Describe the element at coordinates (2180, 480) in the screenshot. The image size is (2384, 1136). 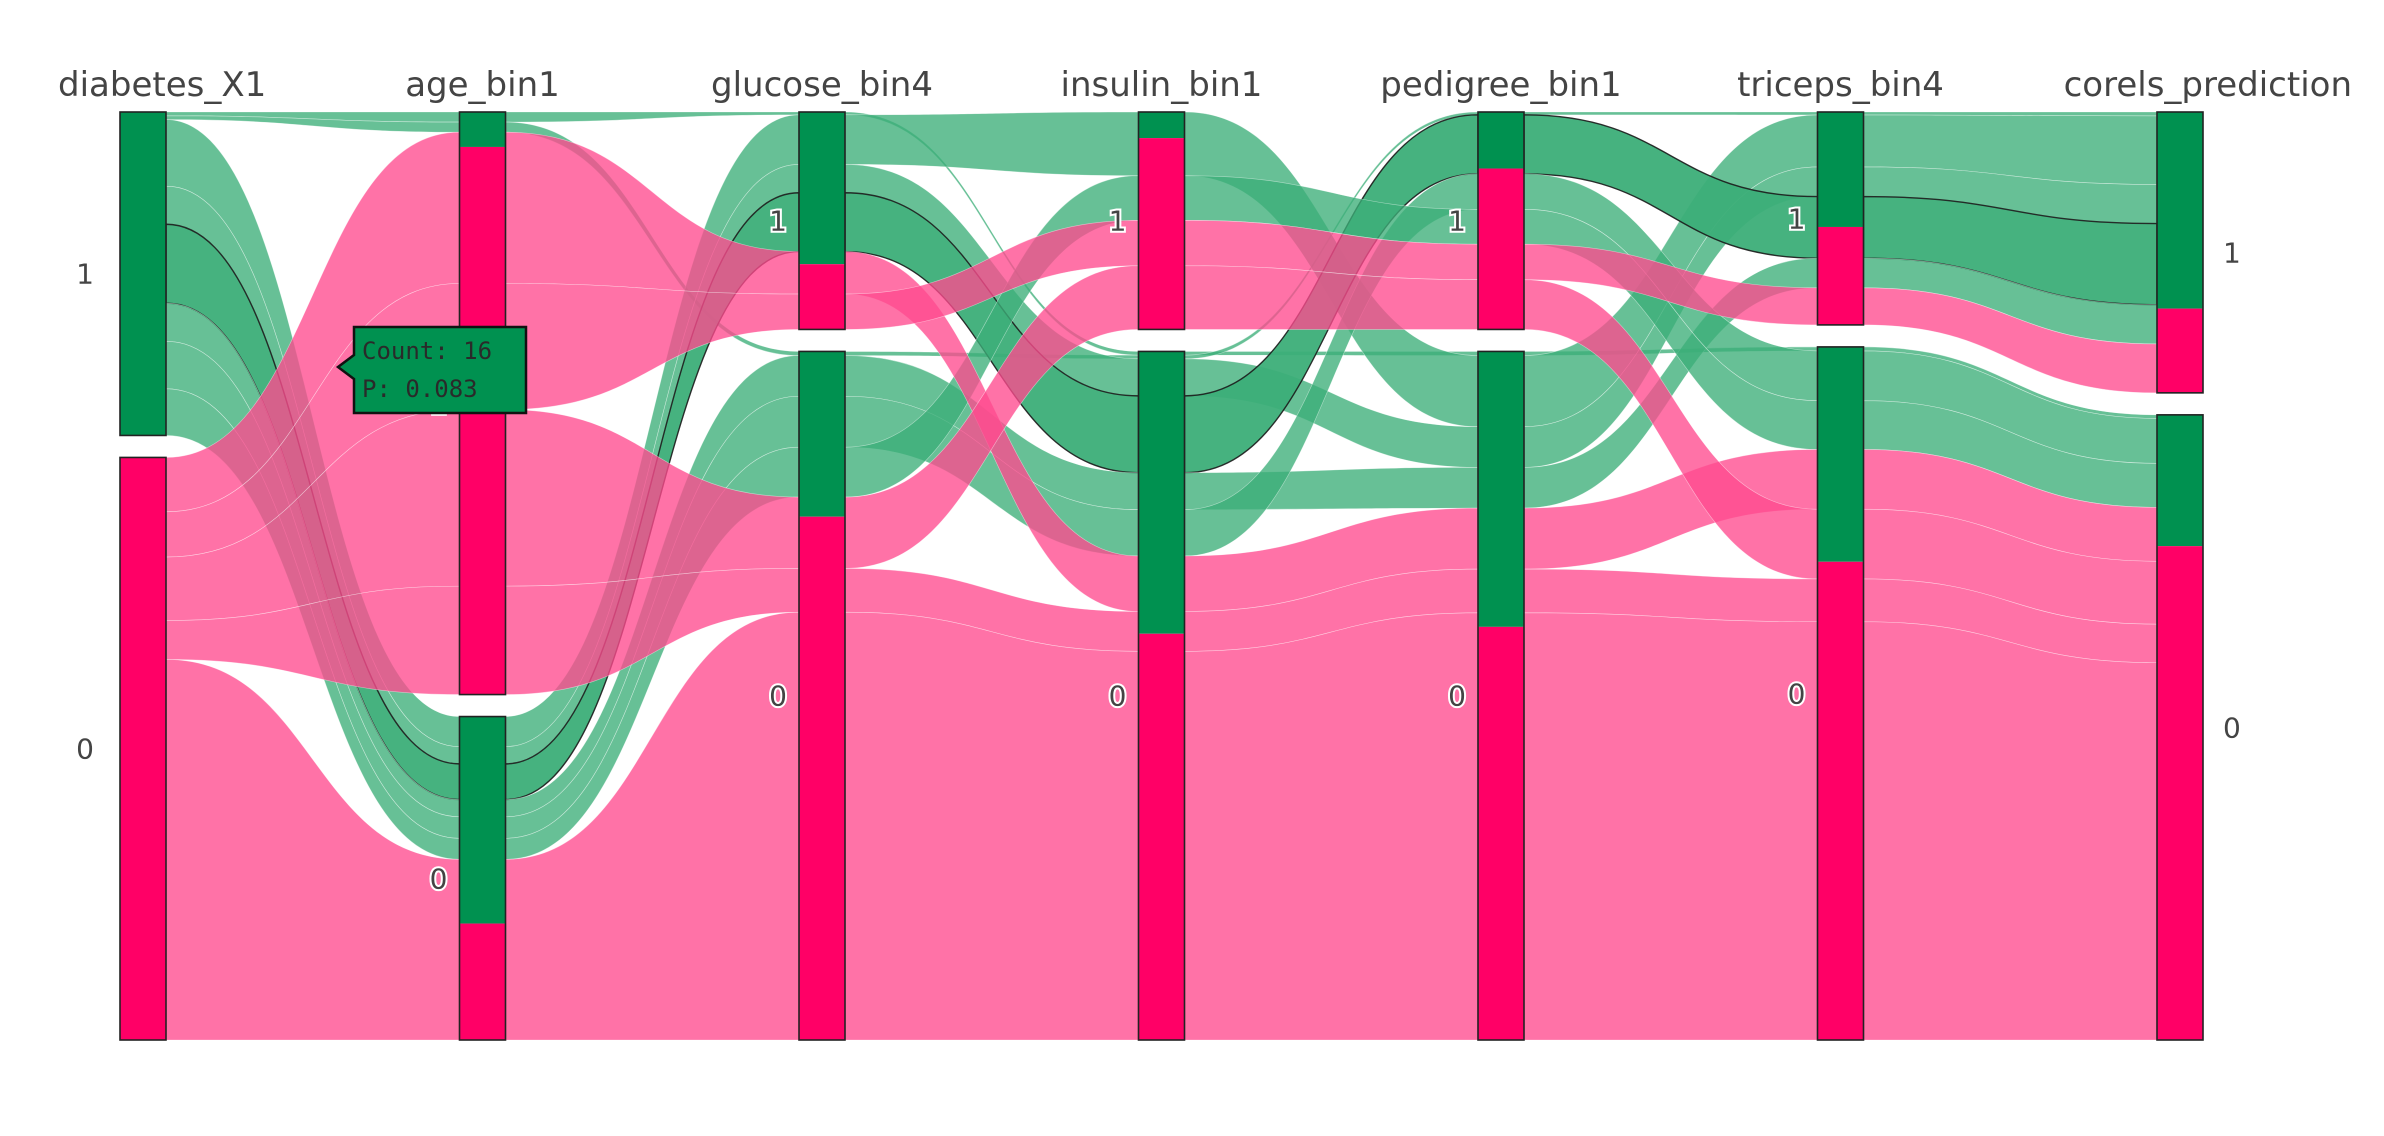
I see `bar-corels_prediction-cat-0-positive` at that location.